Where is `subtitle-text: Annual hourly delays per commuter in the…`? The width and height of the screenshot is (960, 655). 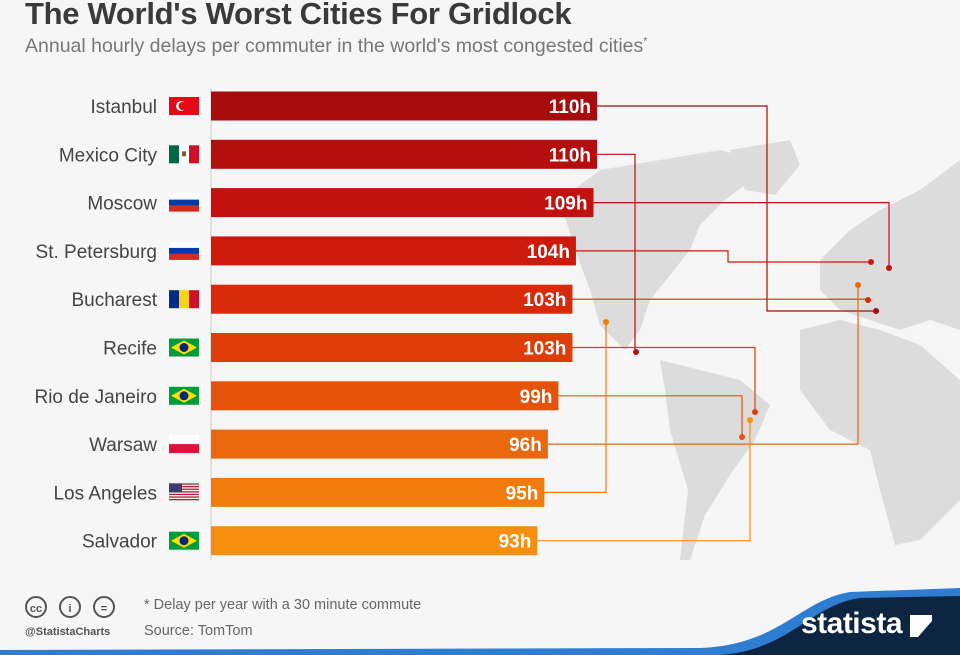
subtitle-text: Annual hourly delays per commuter in the… is located at coordinates (334, 46).